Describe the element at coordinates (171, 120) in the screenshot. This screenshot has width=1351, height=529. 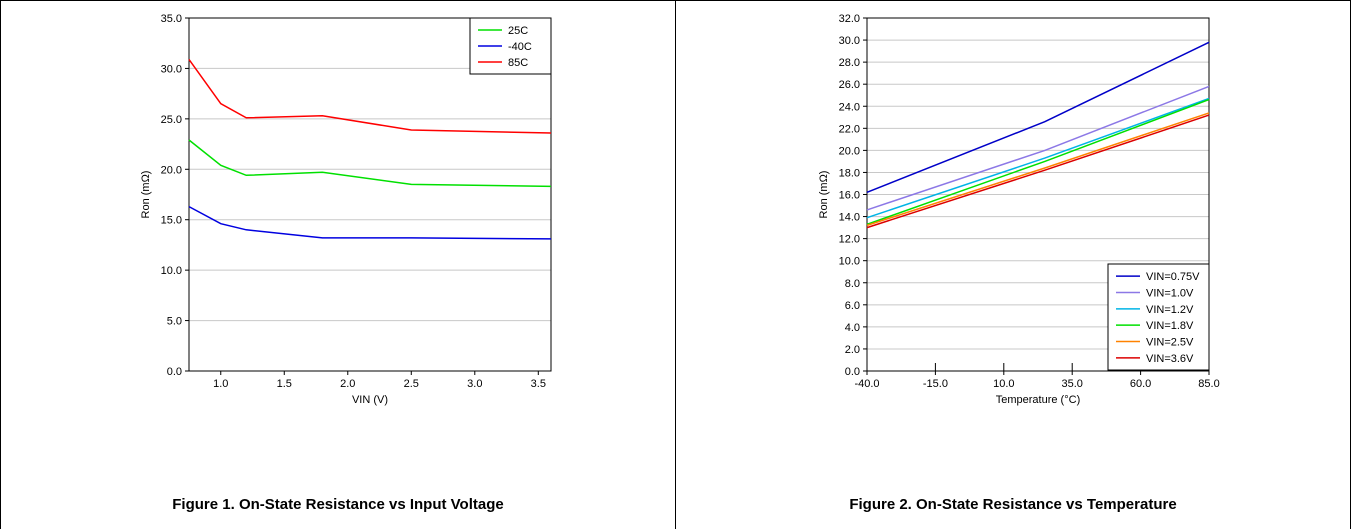
I see `fig1-y-tick-label: 25.0` at that location.